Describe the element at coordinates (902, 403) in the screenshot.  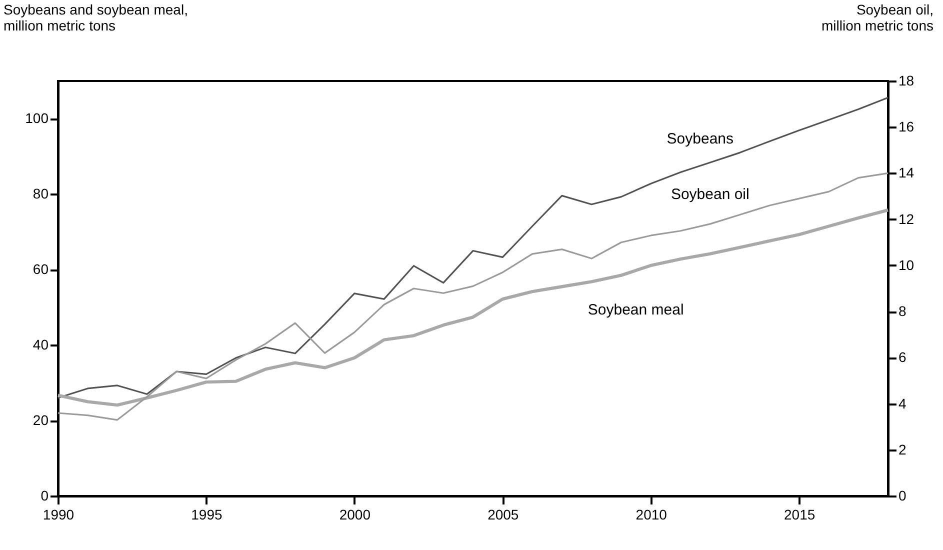
I see `y2-tick-label: 4` at that location.